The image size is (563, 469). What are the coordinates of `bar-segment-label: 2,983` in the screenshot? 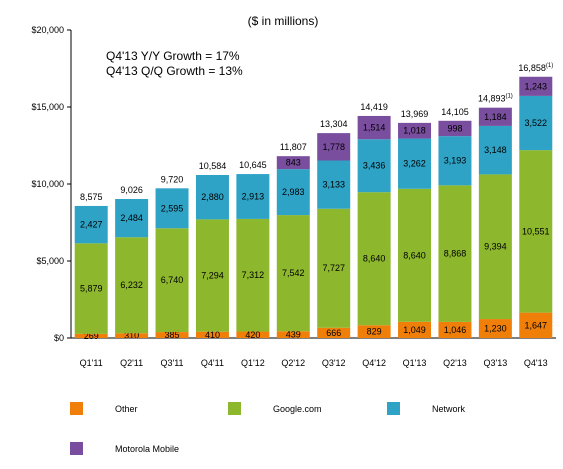 It's located at (293, 192).